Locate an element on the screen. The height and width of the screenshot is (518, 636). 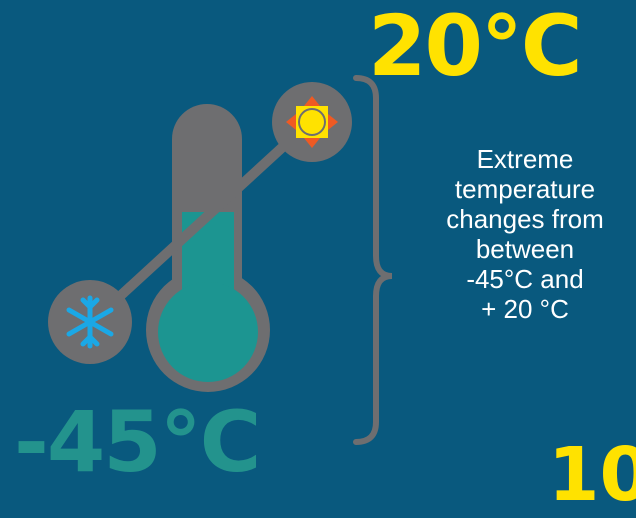
sun-icon is located at coordinates (312, 122).